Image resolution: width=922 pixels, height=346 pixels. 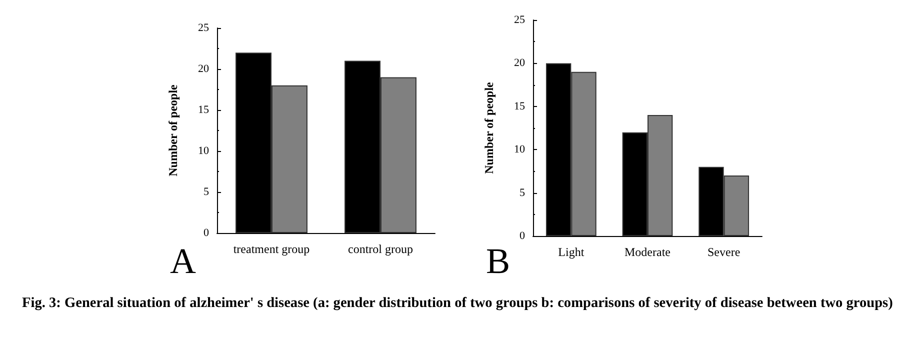 What do you see at coordinates (458, 303) in the screenshot?
I see `caption: Fig. 3: General situation of alzheimer' s disease (a: gender distribution of two groups b: comparisons of severity of disease between two groups)` at bounding box center [458, 303].